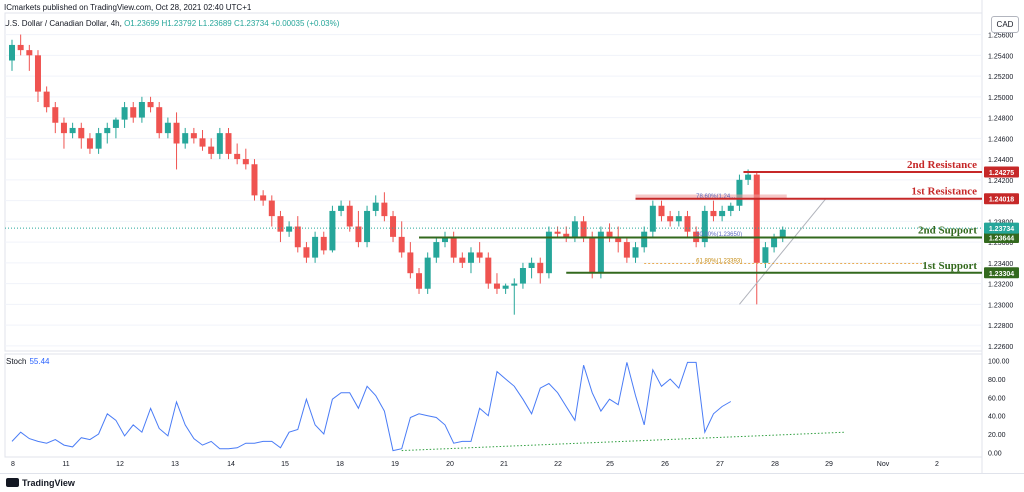 The height and width of the screenshot is (492, 1024). I want to click on time-tick-label: 27, so click(720, 464).